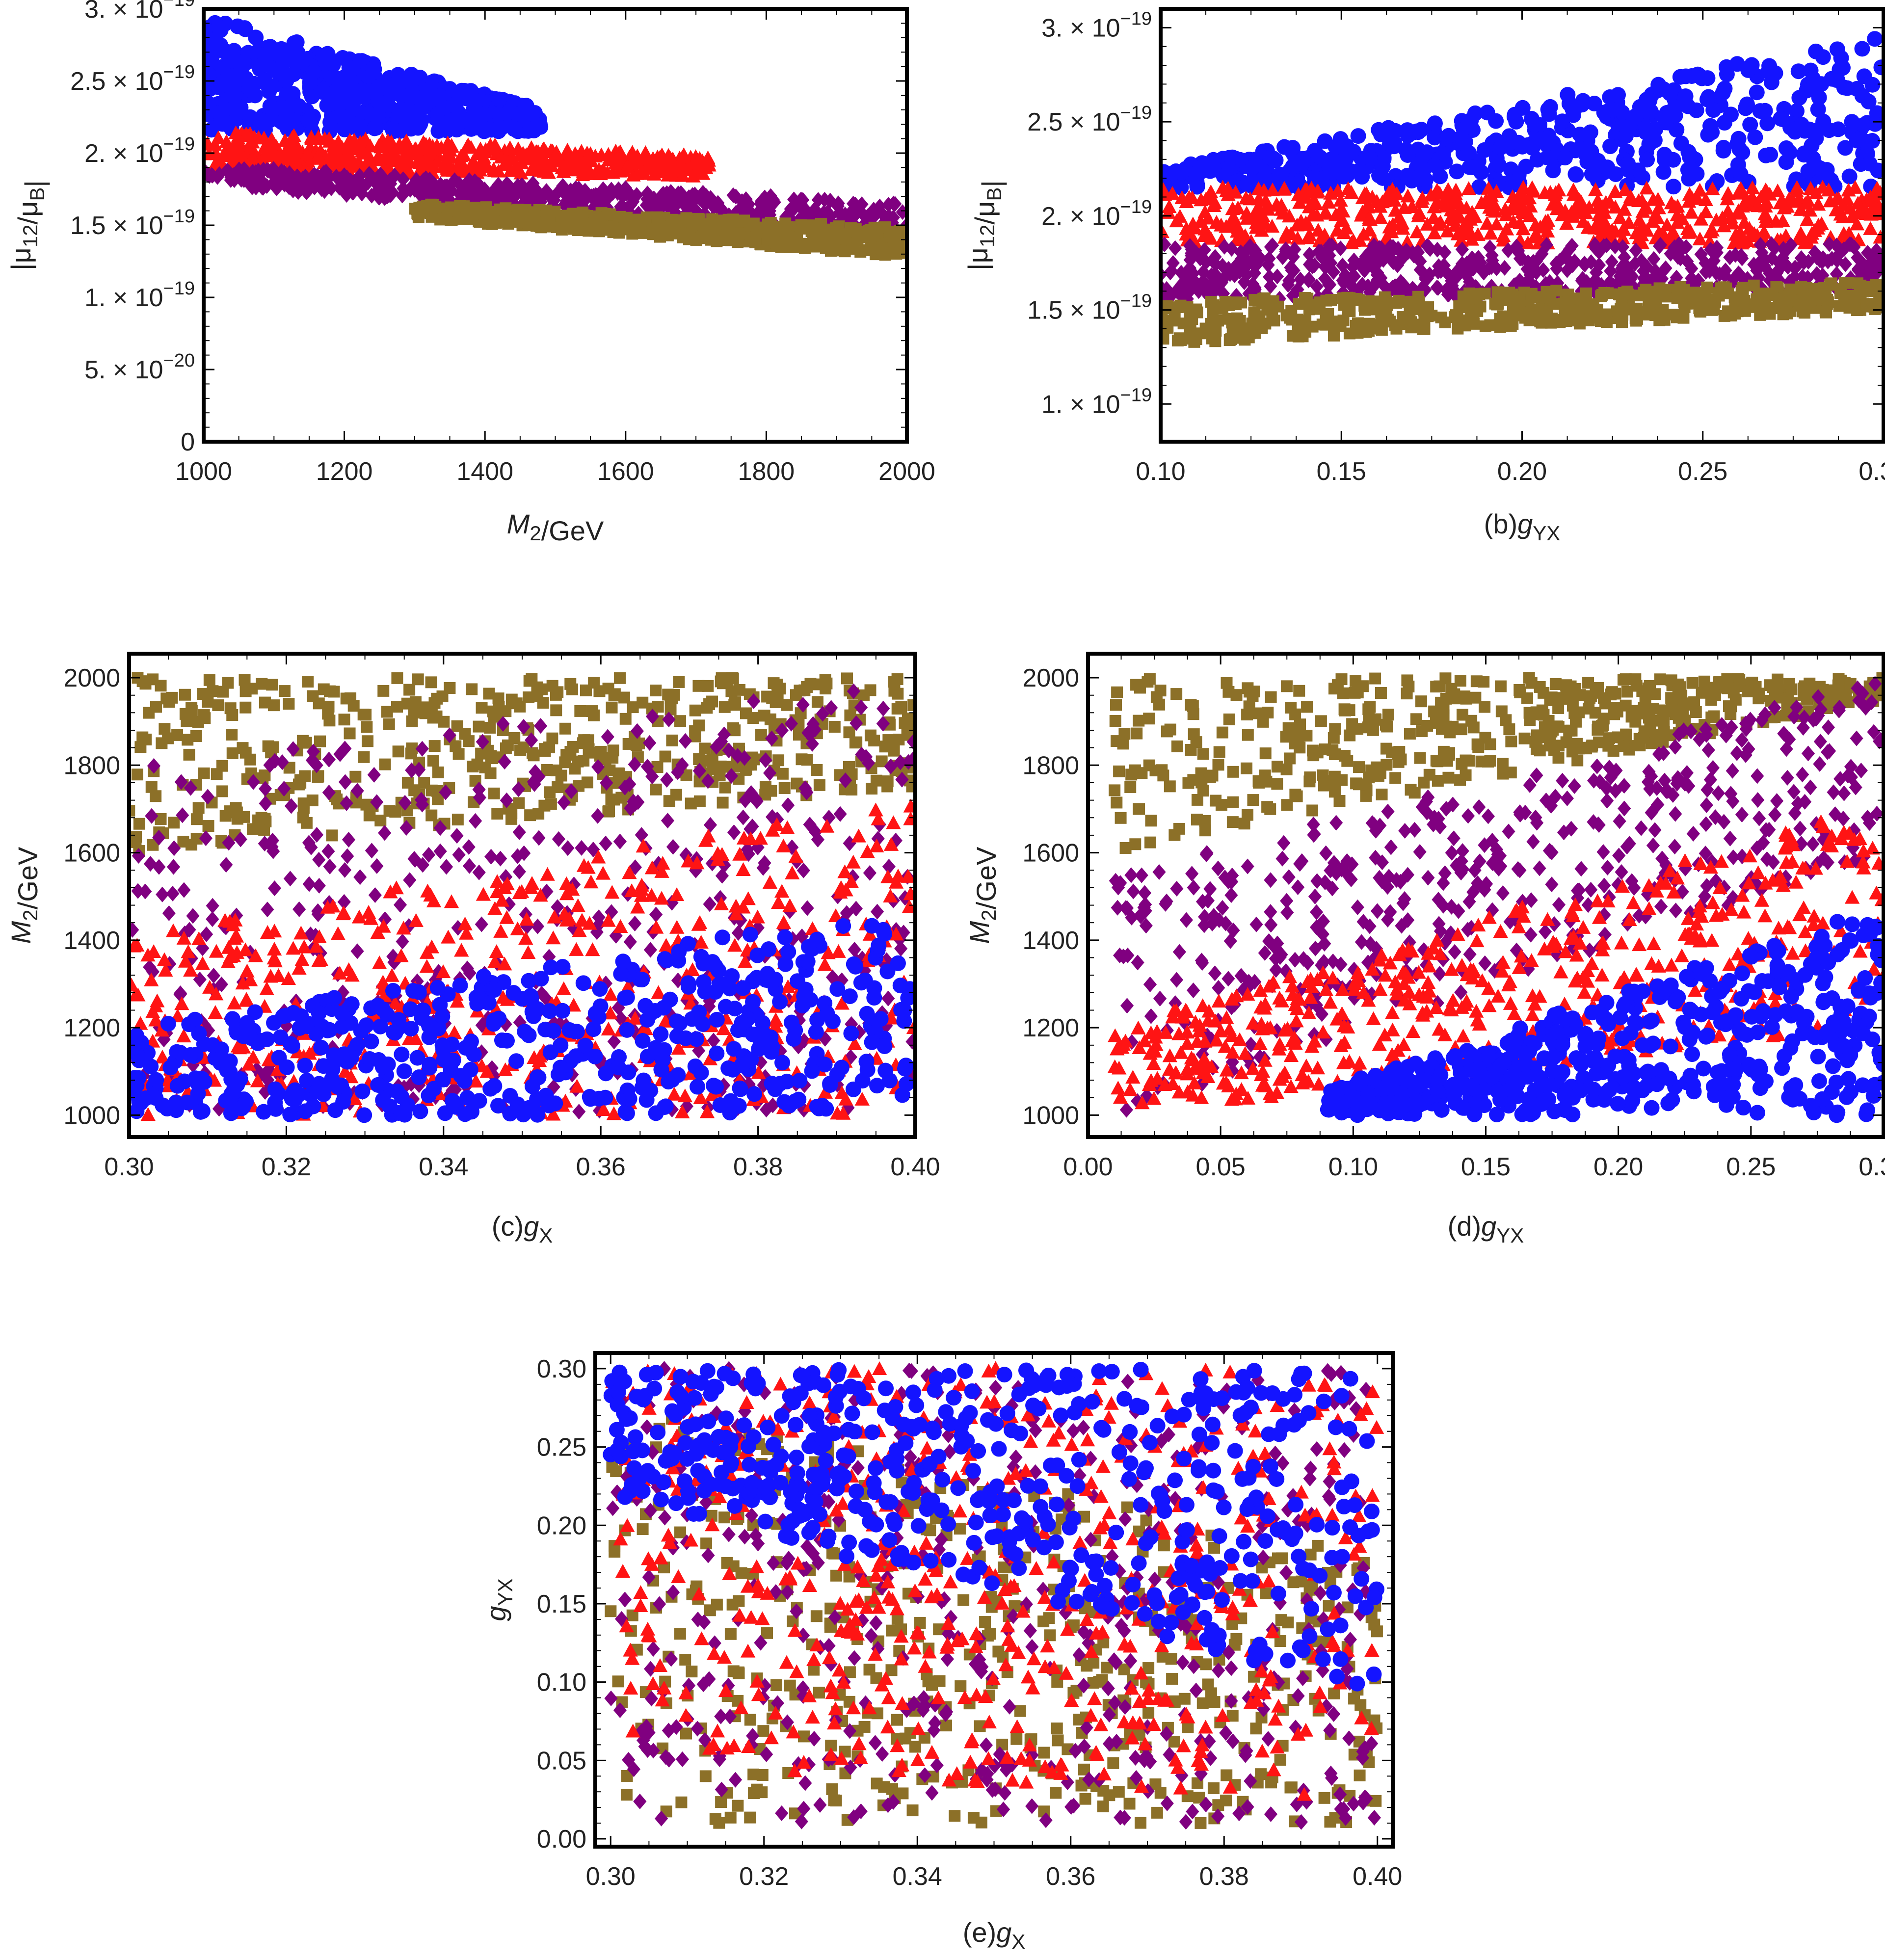 This screenshot has width=1885, height=1960. What do you see at coordinates (204, 472) in the screenshot?
I see `x-tick-label: 1000` at bounding box center [204, 472].